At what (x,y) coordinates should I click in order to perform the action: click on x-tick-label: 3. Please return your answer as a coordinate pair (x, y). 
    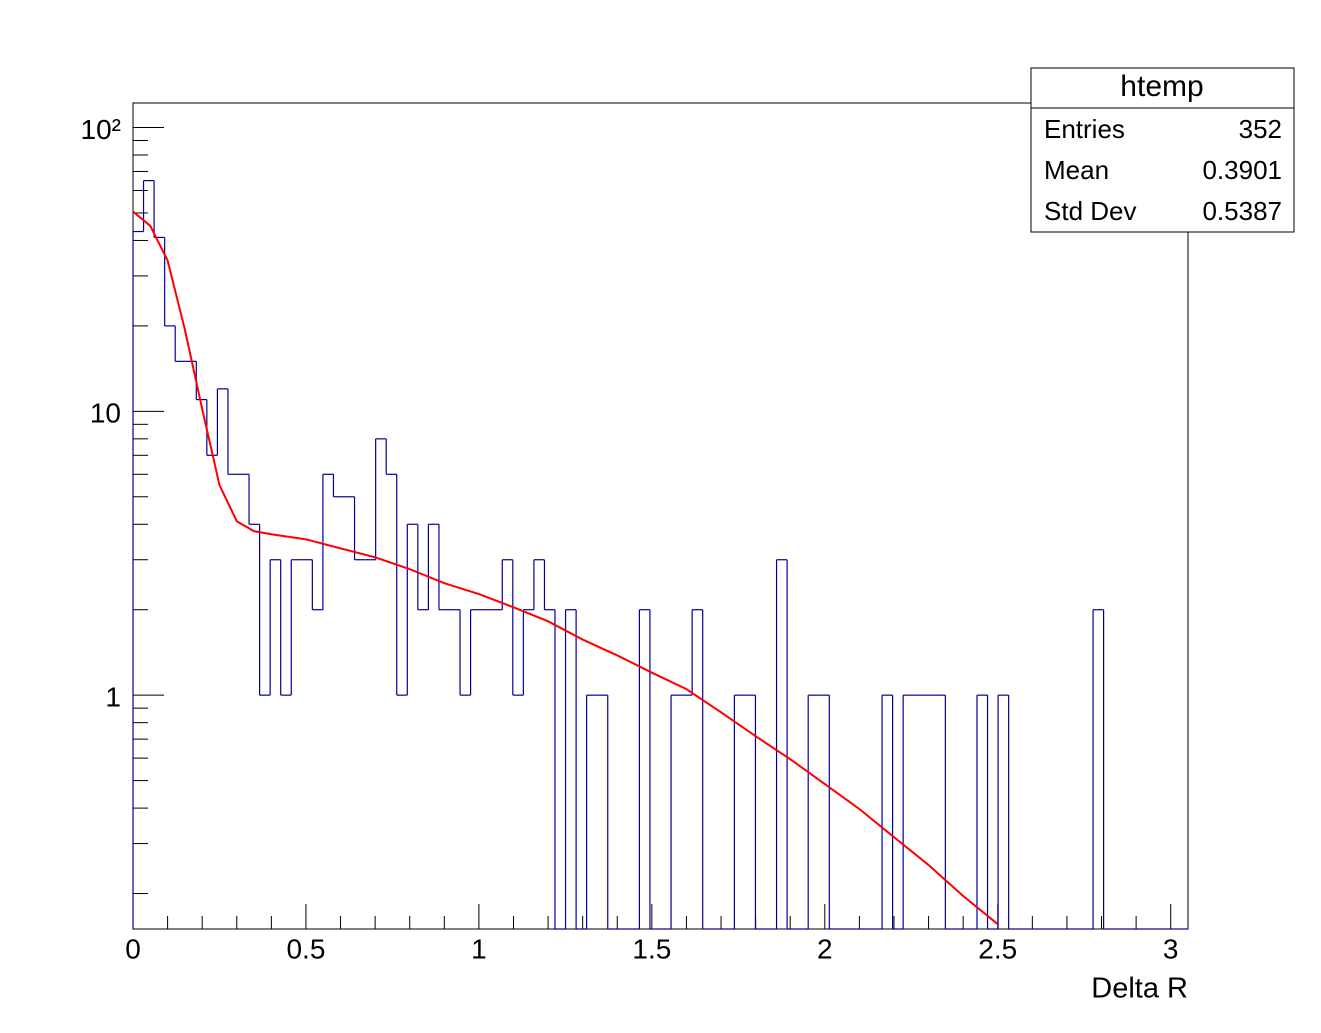
    Looking at the image, I should click on (1171, 948).